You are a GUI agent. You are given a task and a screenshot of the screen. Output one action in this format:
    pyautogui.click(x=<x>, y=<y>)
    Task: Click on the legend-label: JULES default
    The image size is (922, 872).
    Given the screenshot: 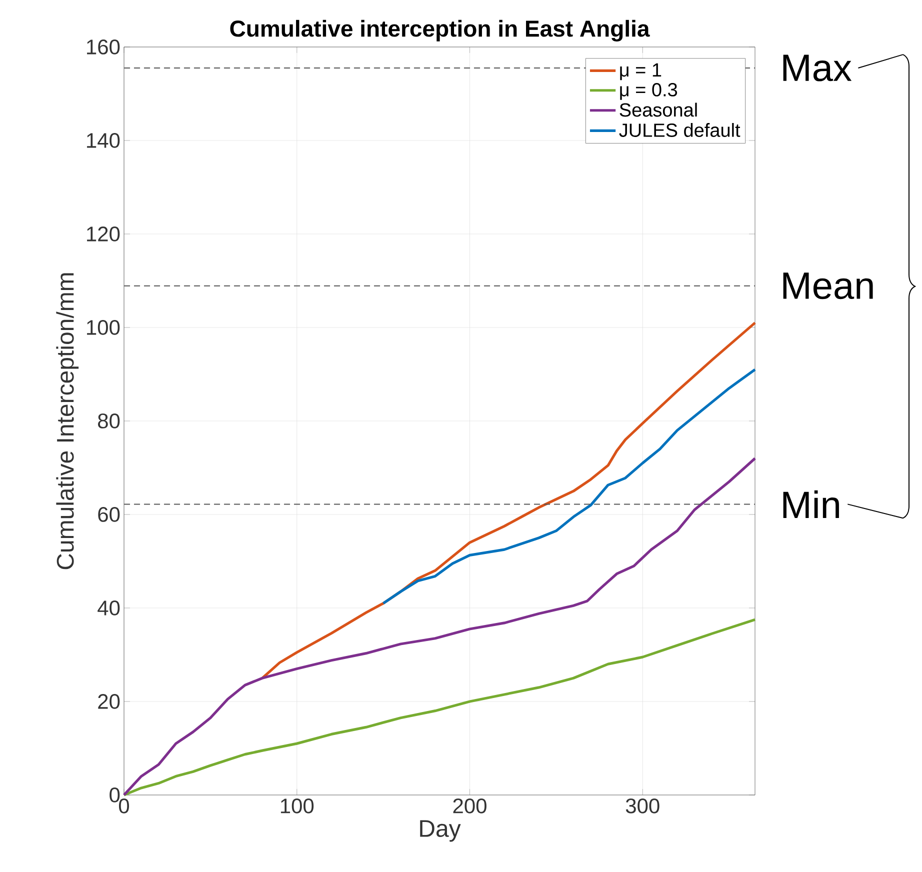 What is the action you would take?
    pyautogui.click(x=679, y=130)
    